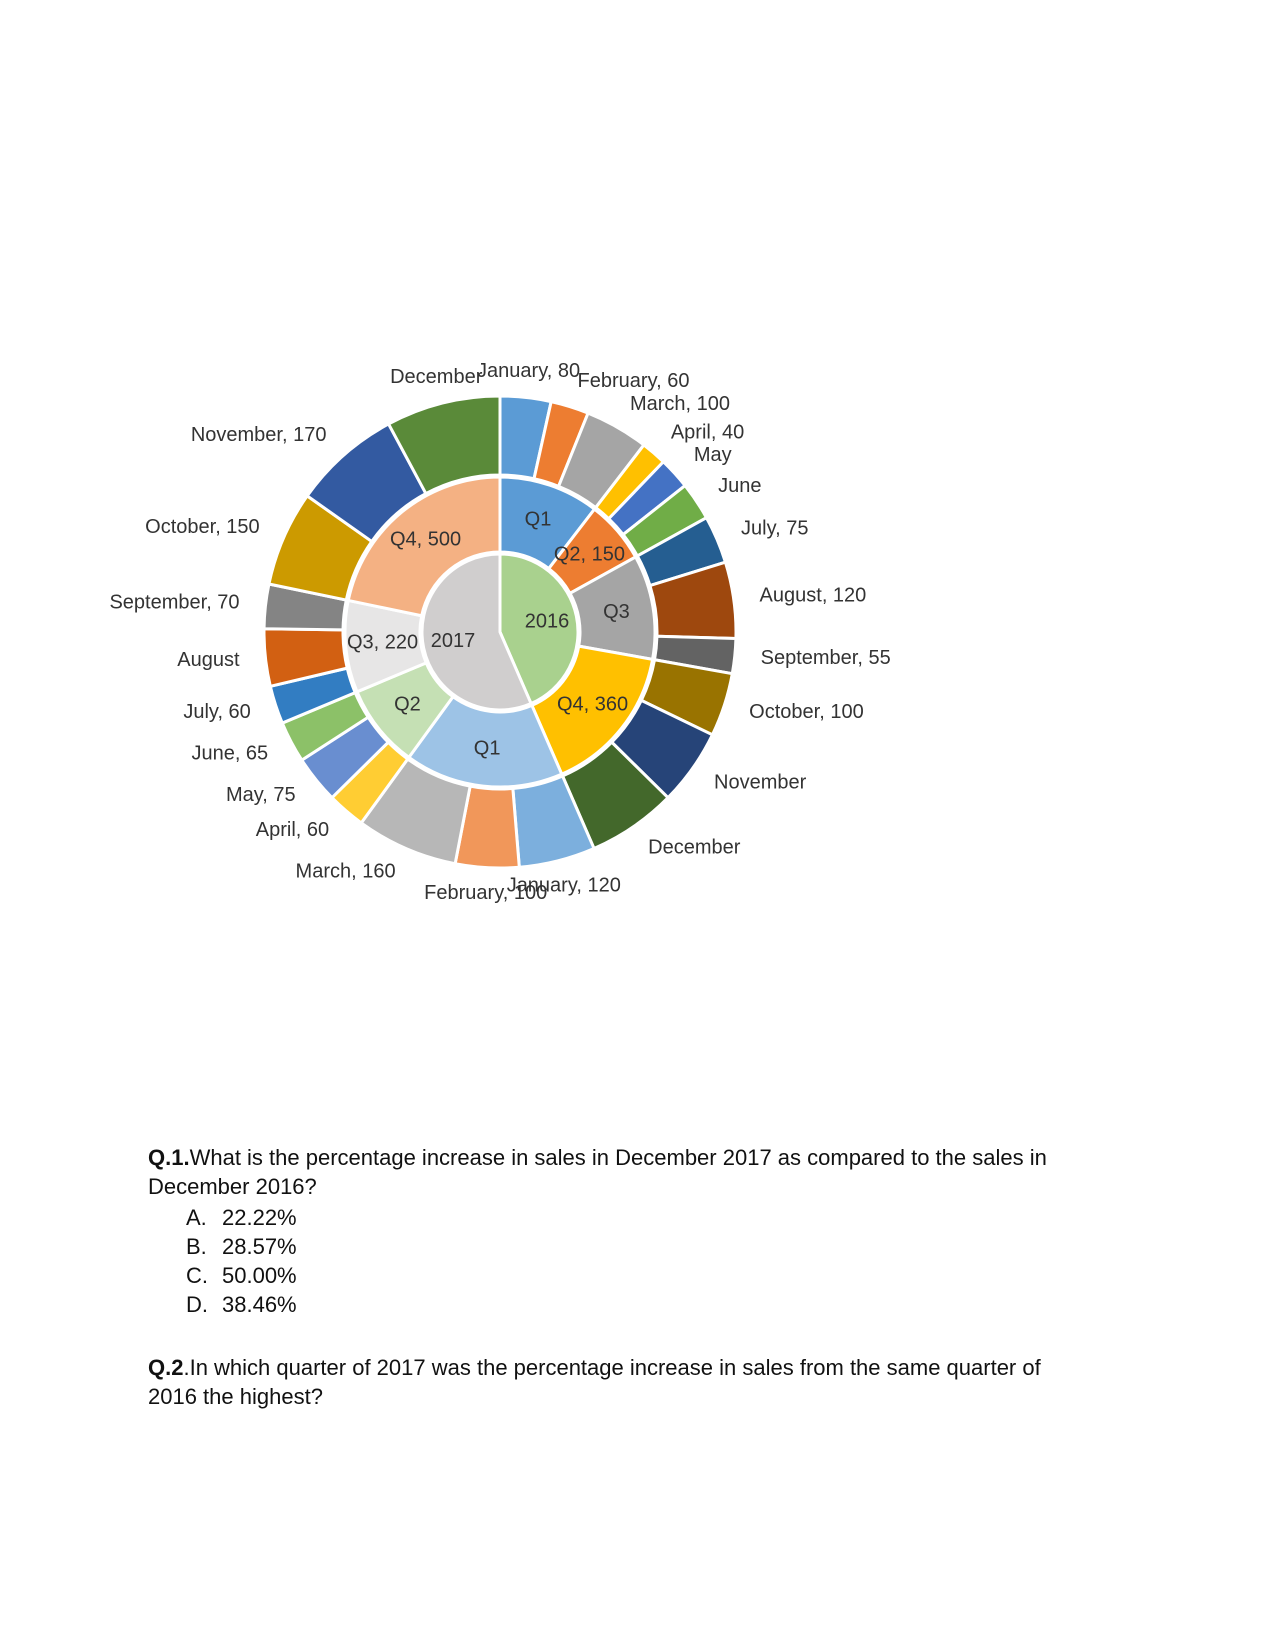 Image resolution: width=1275 pixels, height=1651 pixels. Describe the element at coordinates (444, 445) in the screenshot. I see `month-wedge-2017-december` at that location.